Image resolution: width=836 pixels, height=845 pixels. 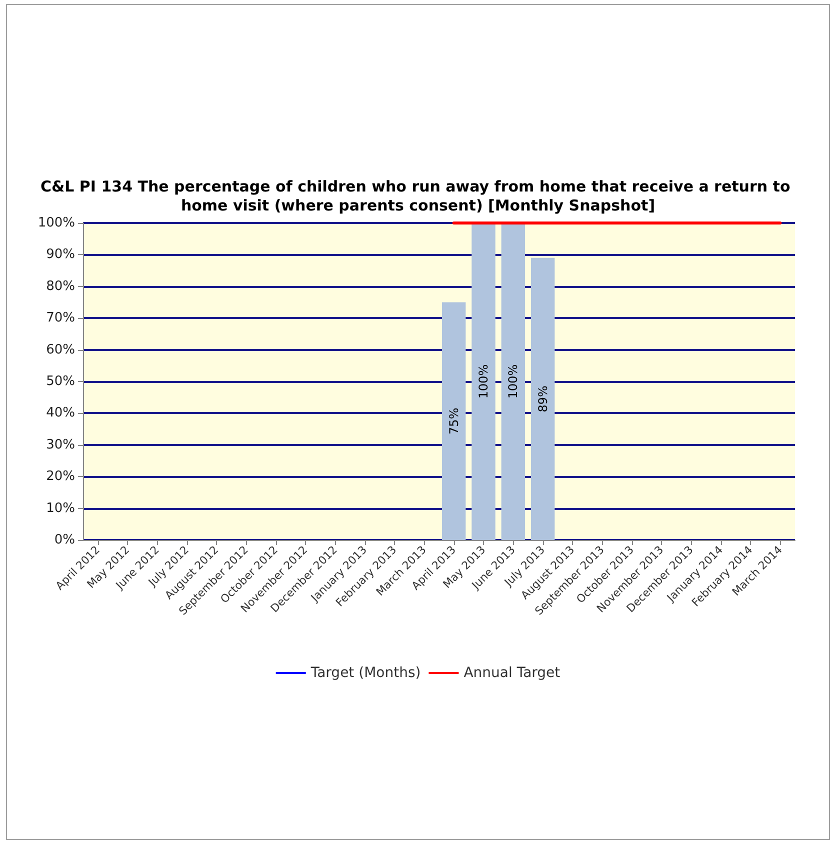 I want to click on y-tick-label: 0%, so click(x=64, y=540).